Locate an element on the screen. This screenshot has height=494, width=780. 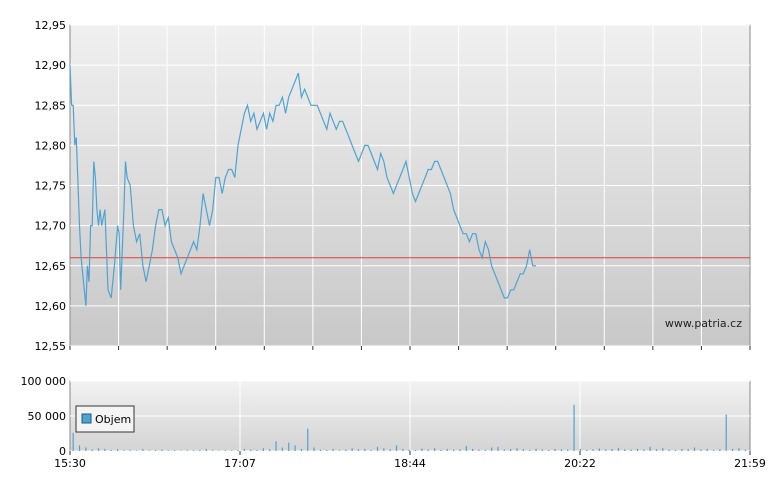
price-y-tick-label: 12,60 is located at coordinates (51, 306).